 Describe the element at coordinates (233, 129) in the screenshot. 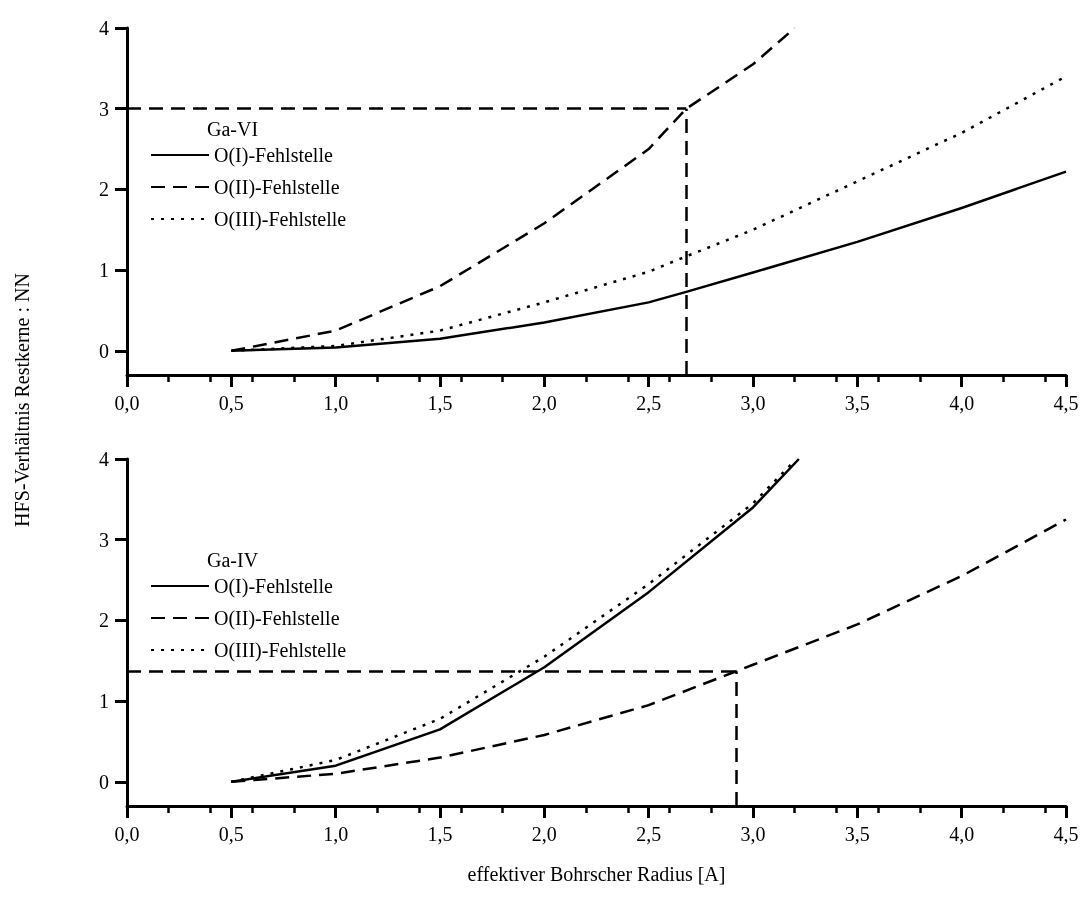

I see `legend-title: Ga-VI` at that location.